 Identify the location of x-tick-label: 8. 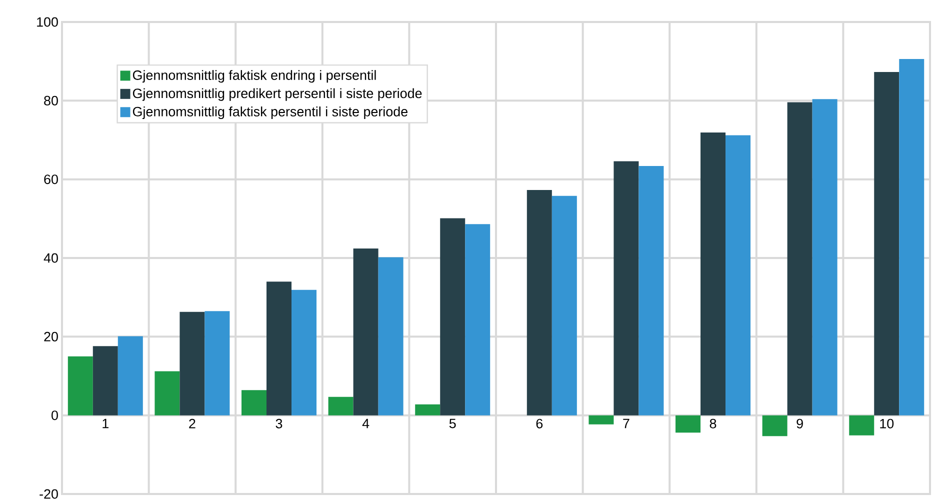
(713, 423).